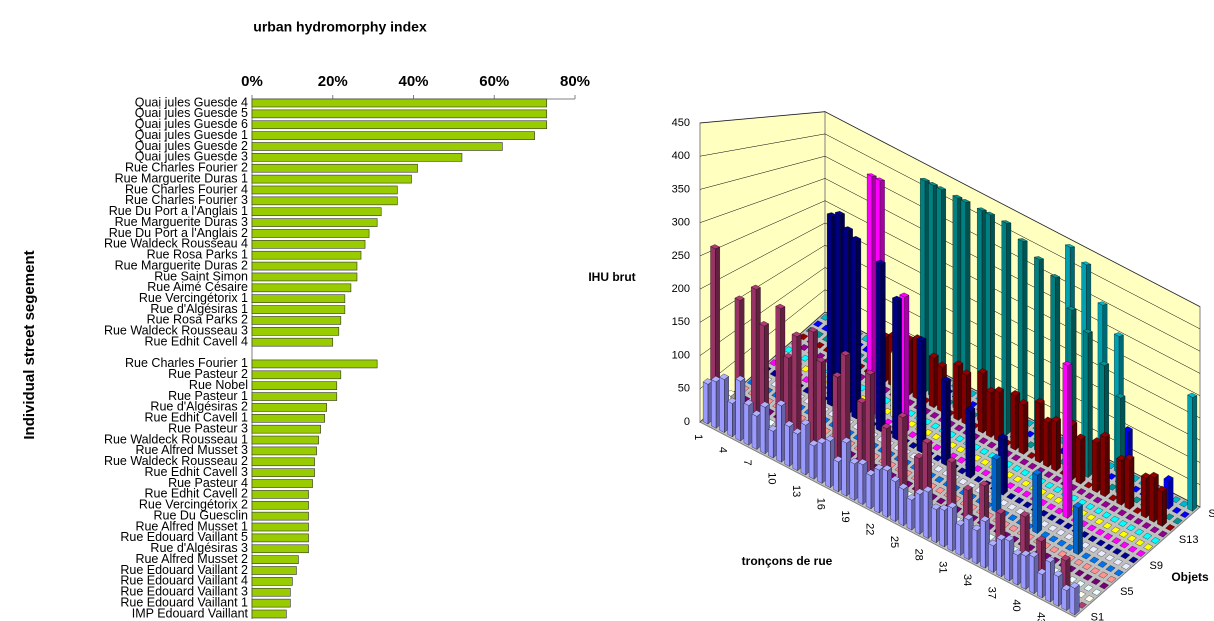 The image size is (1214, 621). I want to click on x-tick-label: 60%, so click(494, 81).